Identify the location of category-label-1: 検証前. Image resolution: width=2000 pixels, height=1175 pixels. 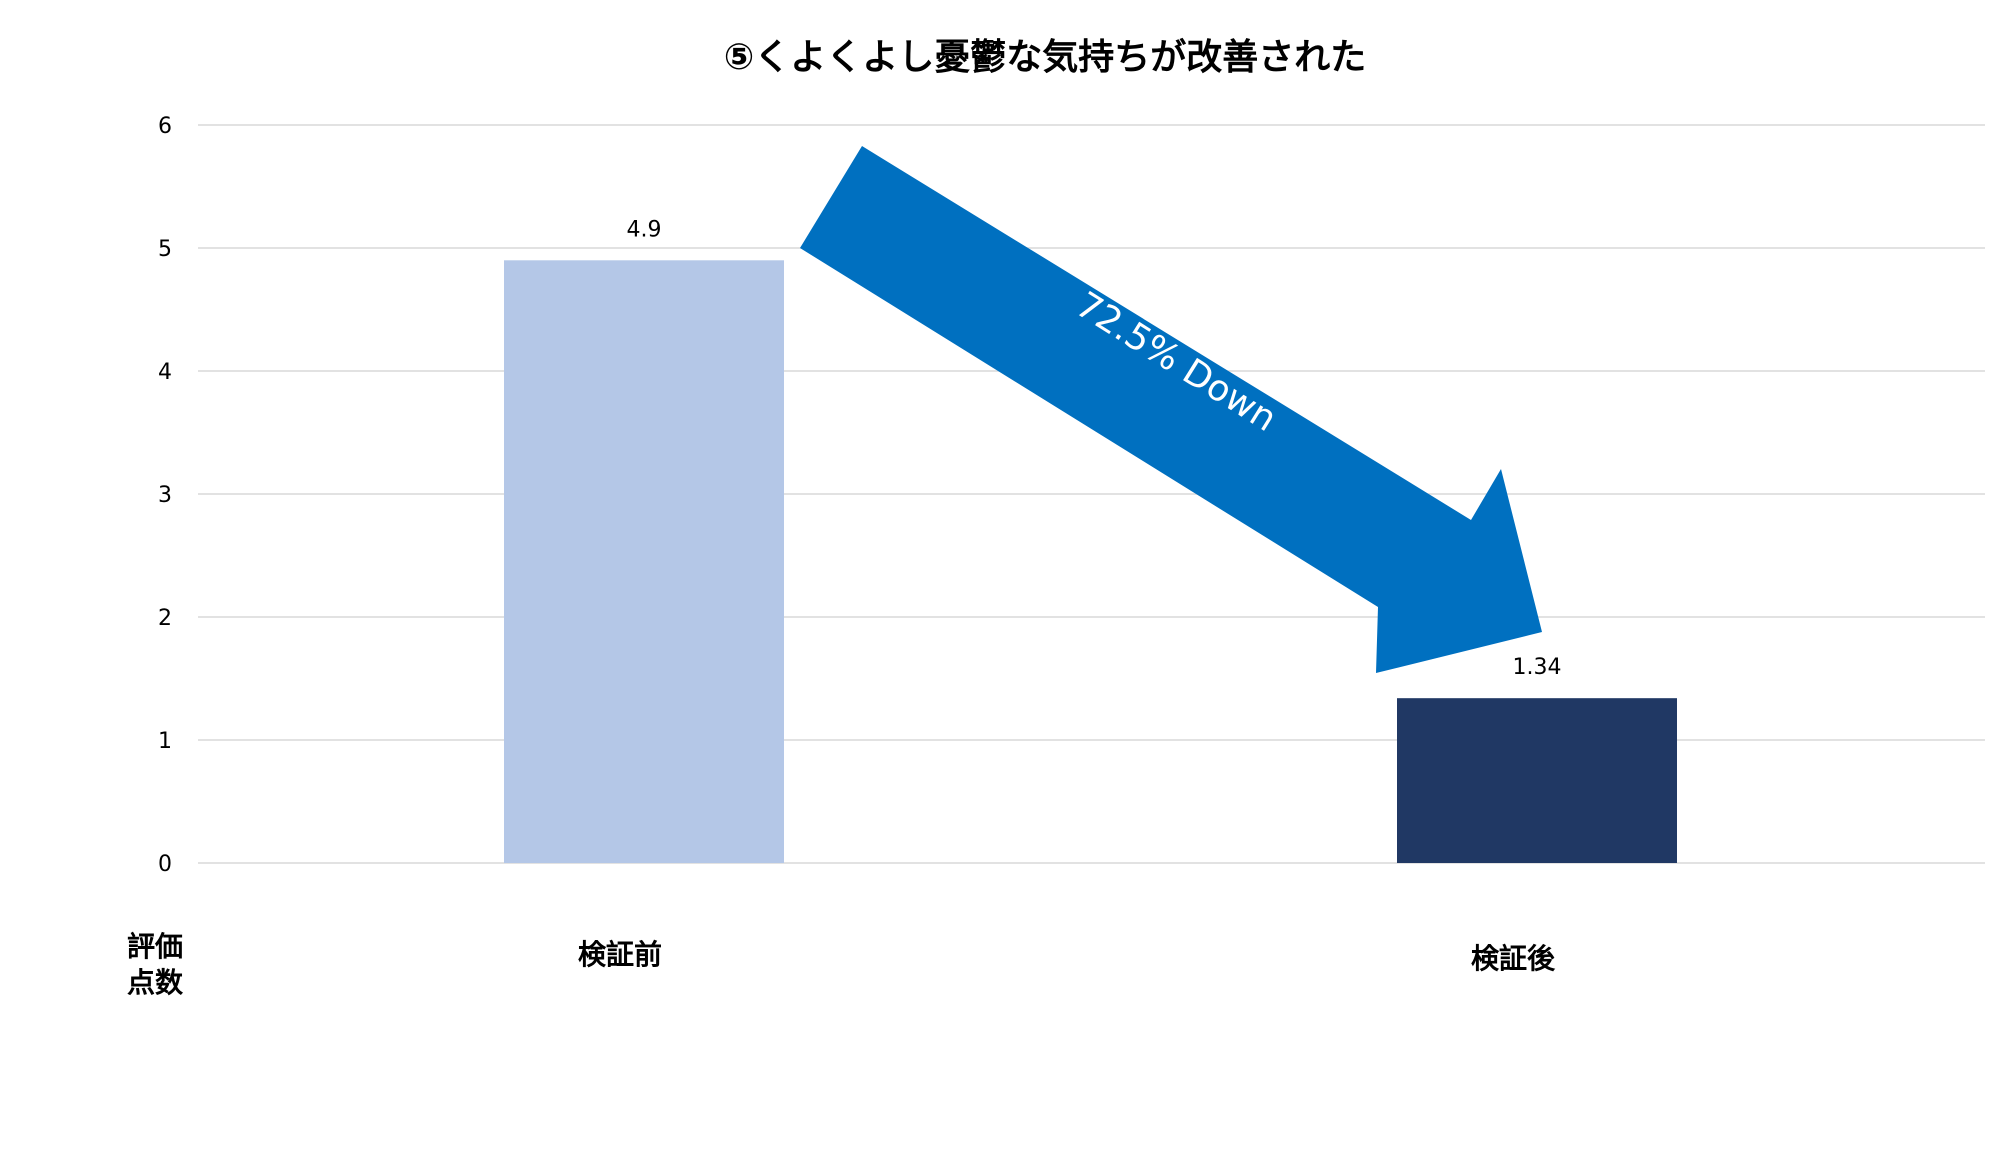
(620, 954).